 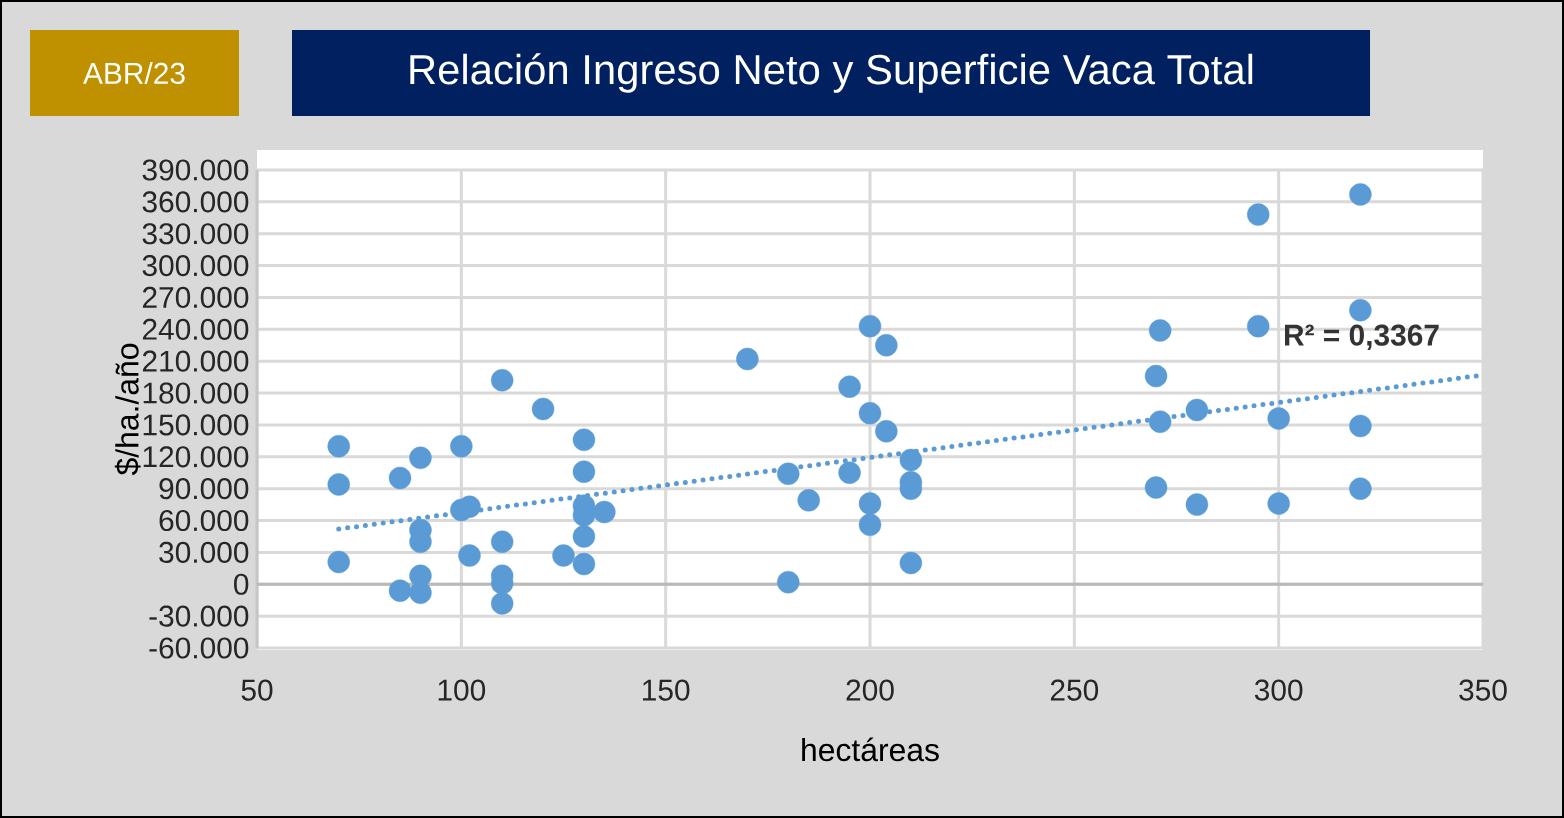 I want to click on annotation: R² = 0,3367, so click(x=1362, y=337).